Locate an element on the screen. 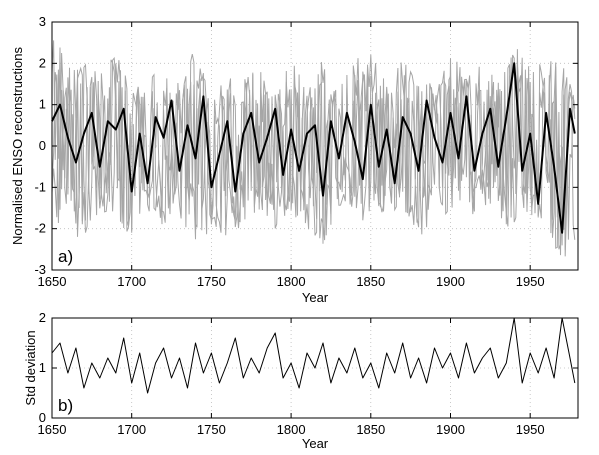 Image resolution: width=599 pixels, height=455 pixels. y-tick-label: -3 is located at coordinates (40, 269).